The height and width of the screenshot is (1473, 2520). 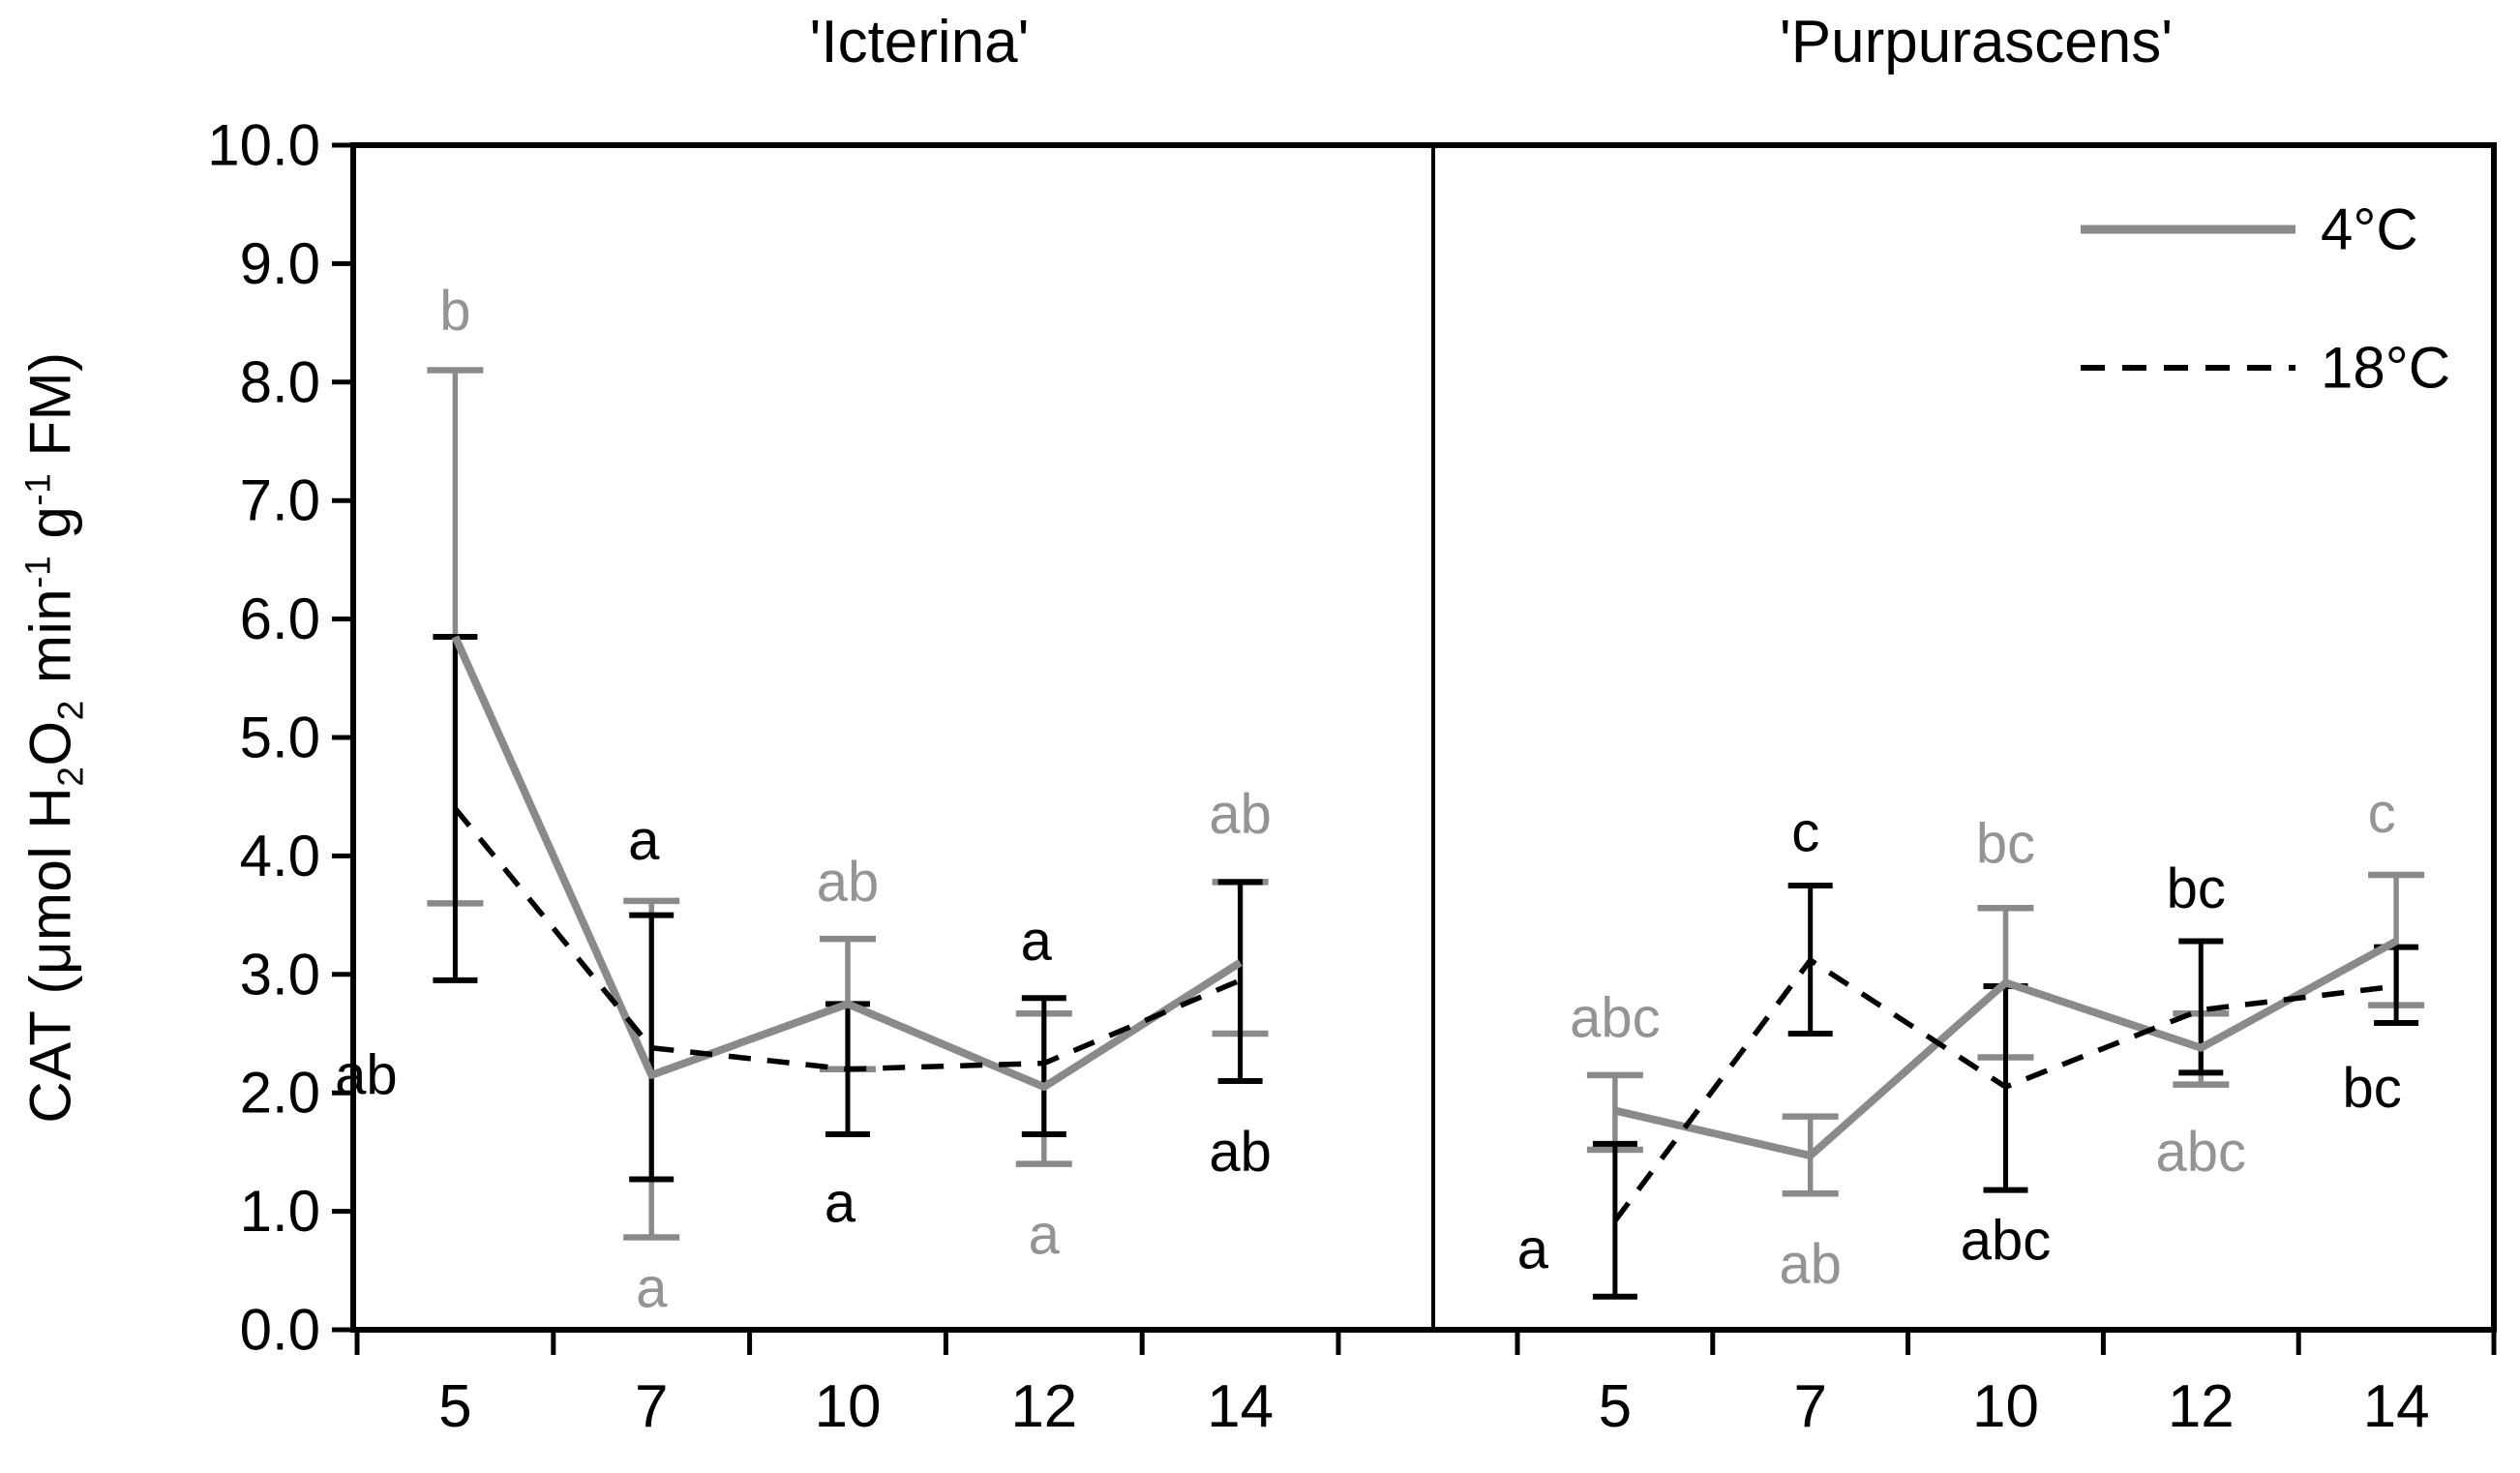 What do you see at coordinates (848, 939) in the screenshot?
I see `series-line-18°C-icterina` at bounding box center [848, 939].